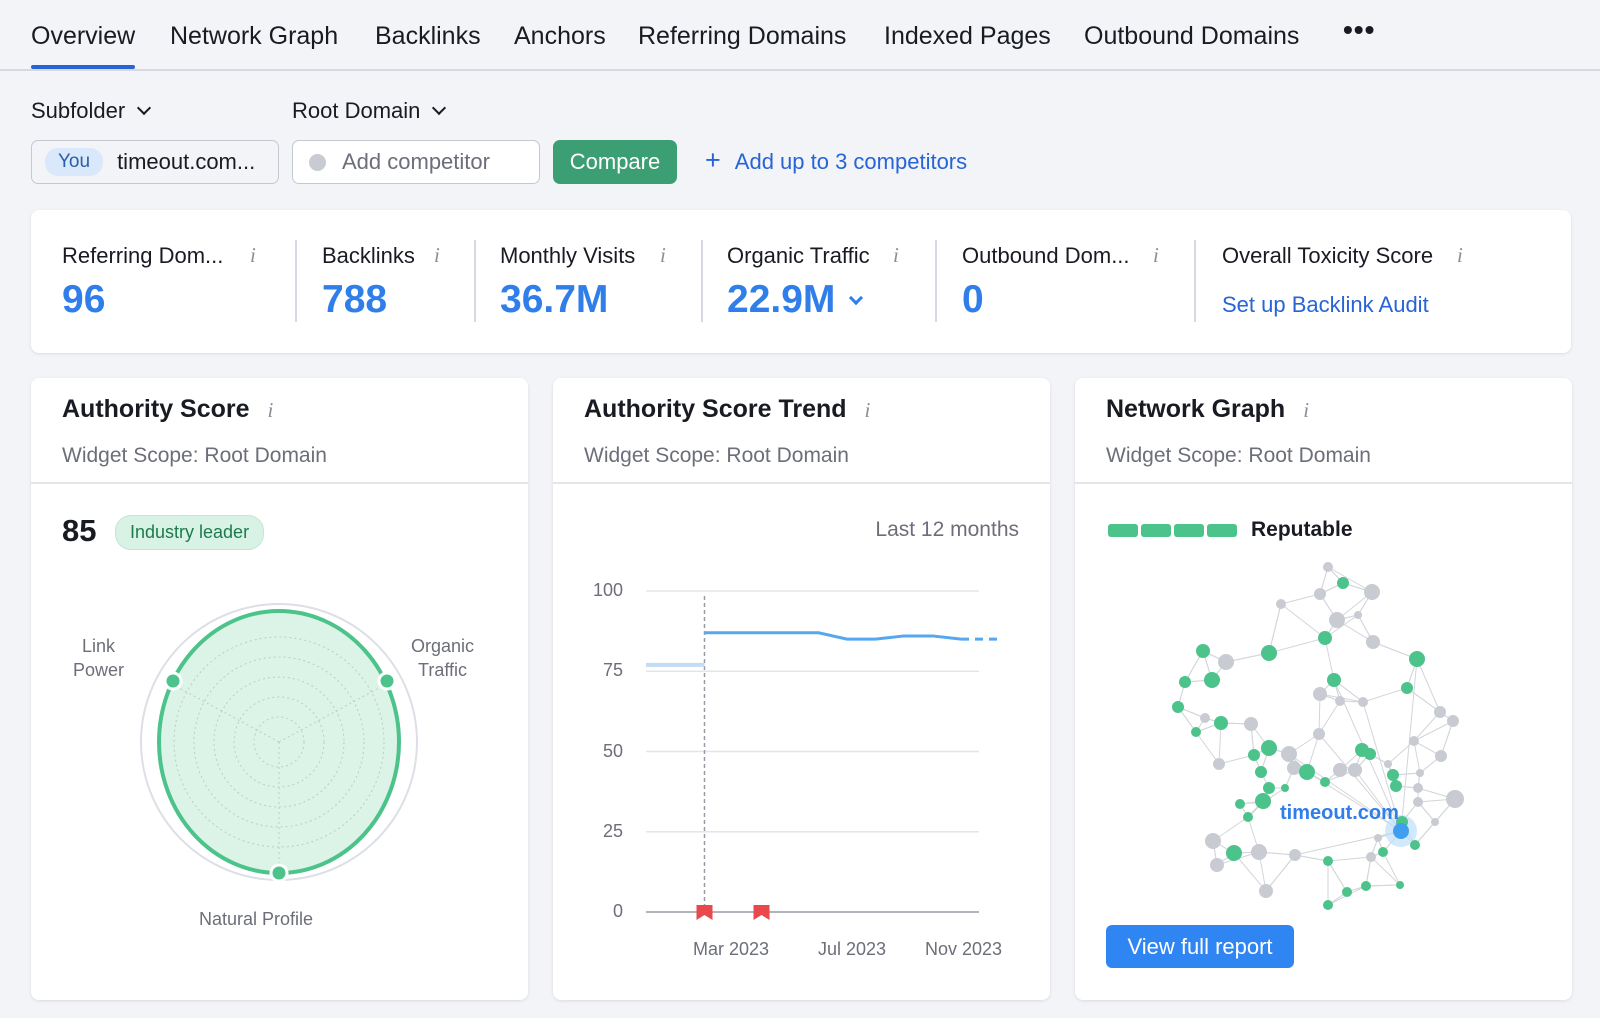  Describe the element at coordinates (798, 255) in the screenshot. I see `metric-label: Organic Traffic` at that location.